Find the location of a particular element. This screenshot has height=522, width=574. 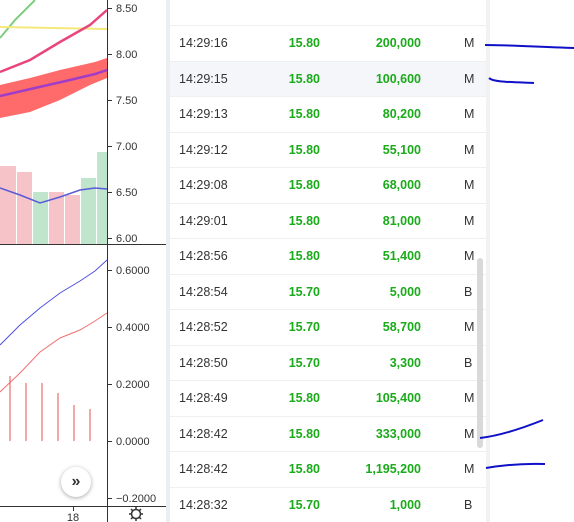

trade-quantity: 5,000 is located at coordinates (405, 291).